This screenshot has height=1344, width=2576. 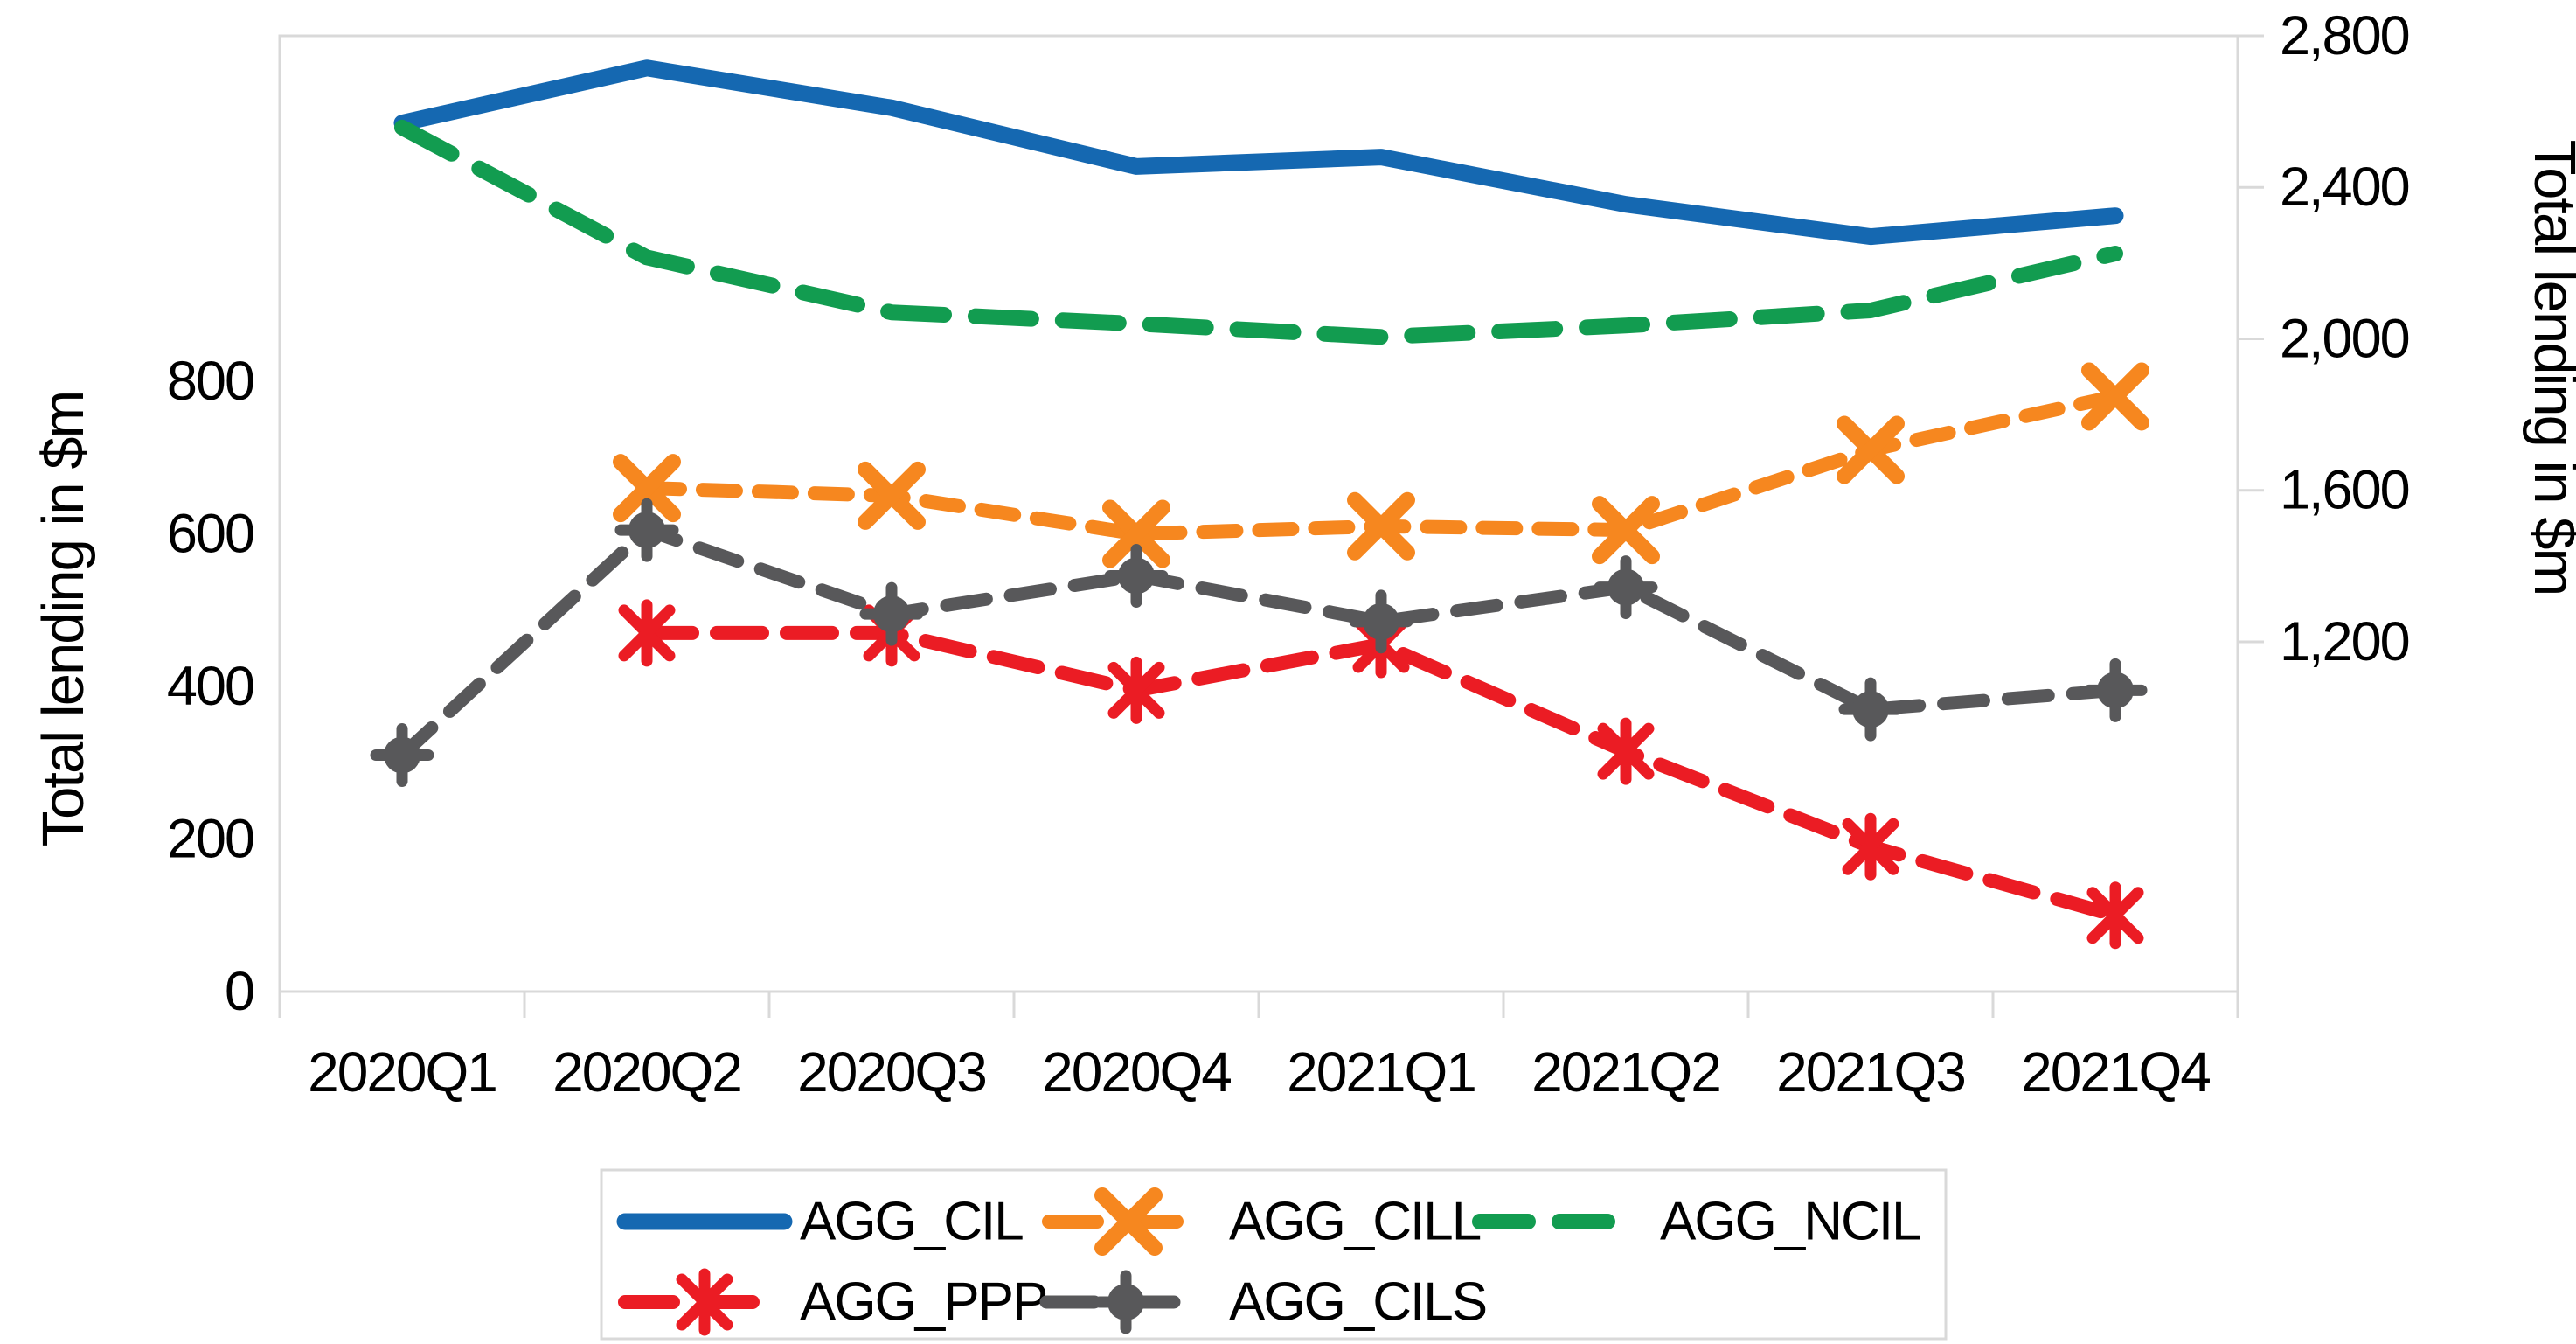 I want to click on right-axis-tick-label: 1,200, so click(x=2344, y=641).